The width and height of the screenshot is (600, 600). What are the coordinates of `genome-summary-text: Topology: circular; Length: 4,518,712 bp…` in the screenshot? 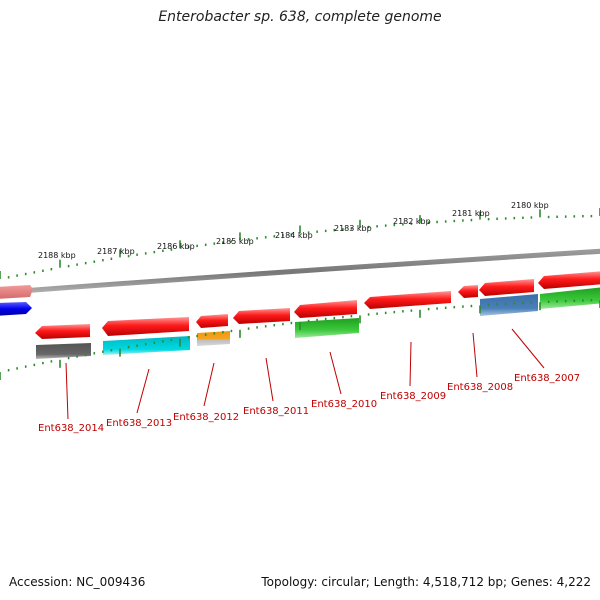 It's located at (426, 582).